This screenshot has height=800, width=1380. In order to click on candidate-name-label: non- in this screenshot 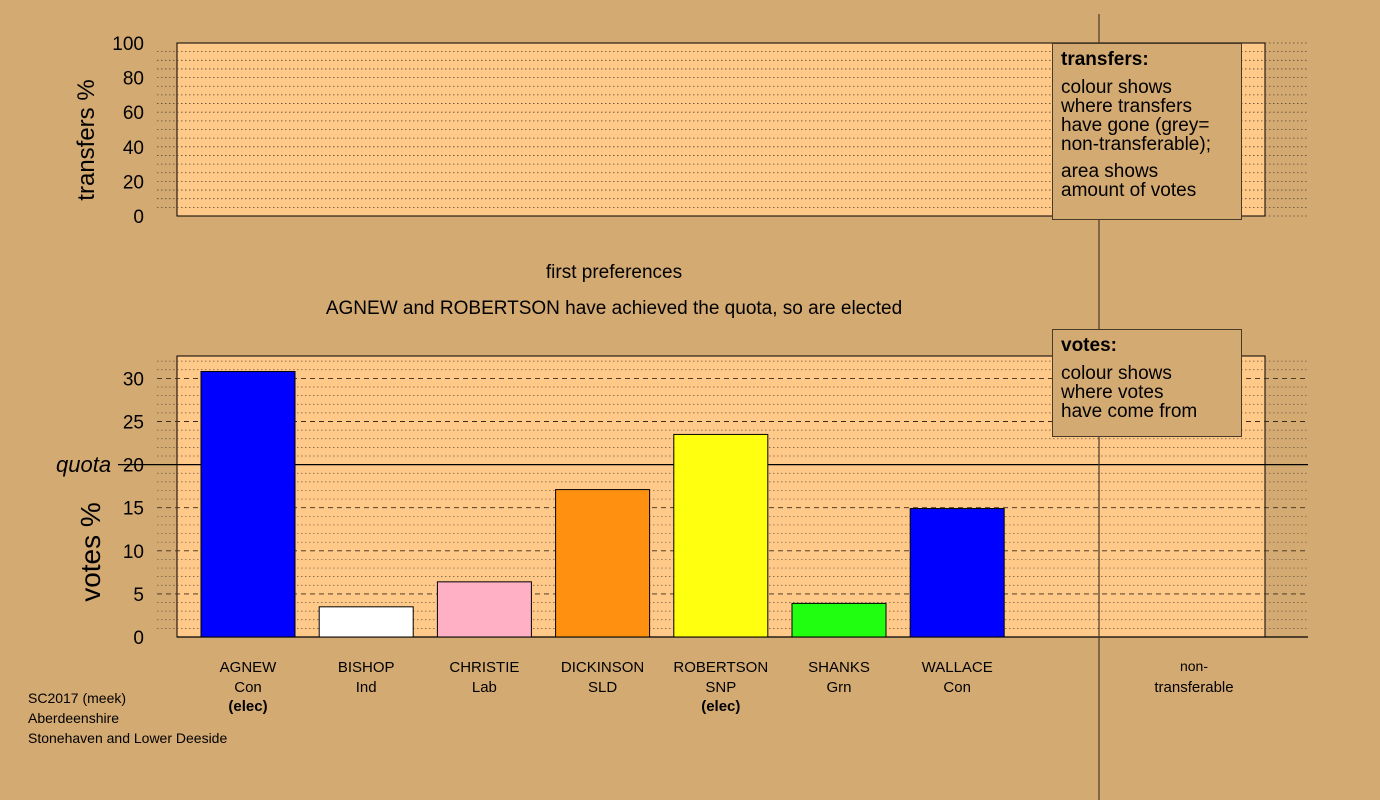, I will do `click(1194, 666)`.